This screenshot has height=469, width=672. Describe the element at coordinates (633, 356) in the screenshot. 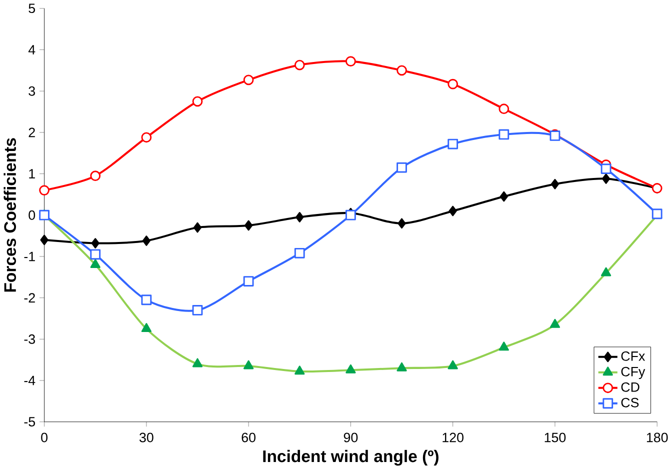

I see `legend-label: CFx` at that location.